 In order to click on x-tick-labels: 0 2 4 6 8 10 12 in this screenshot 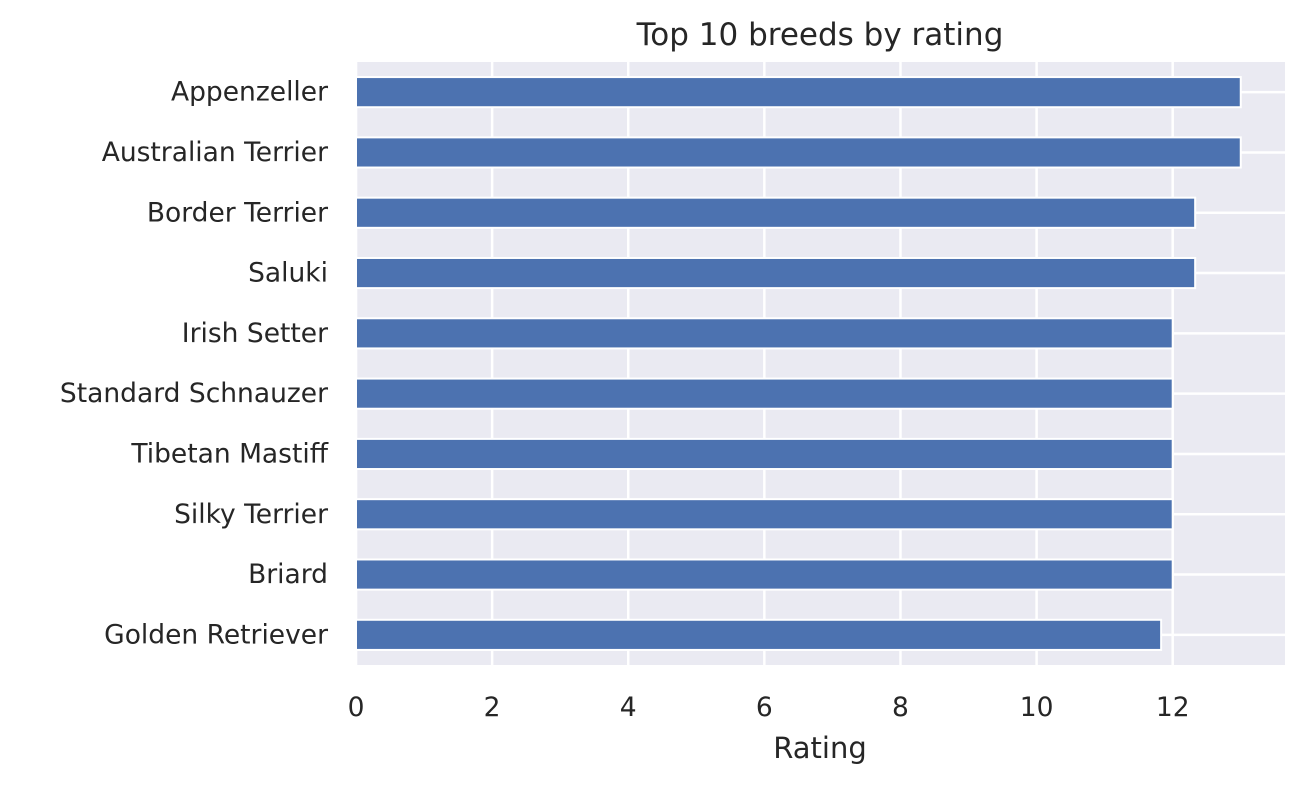, I will do `click(769, 707)`.